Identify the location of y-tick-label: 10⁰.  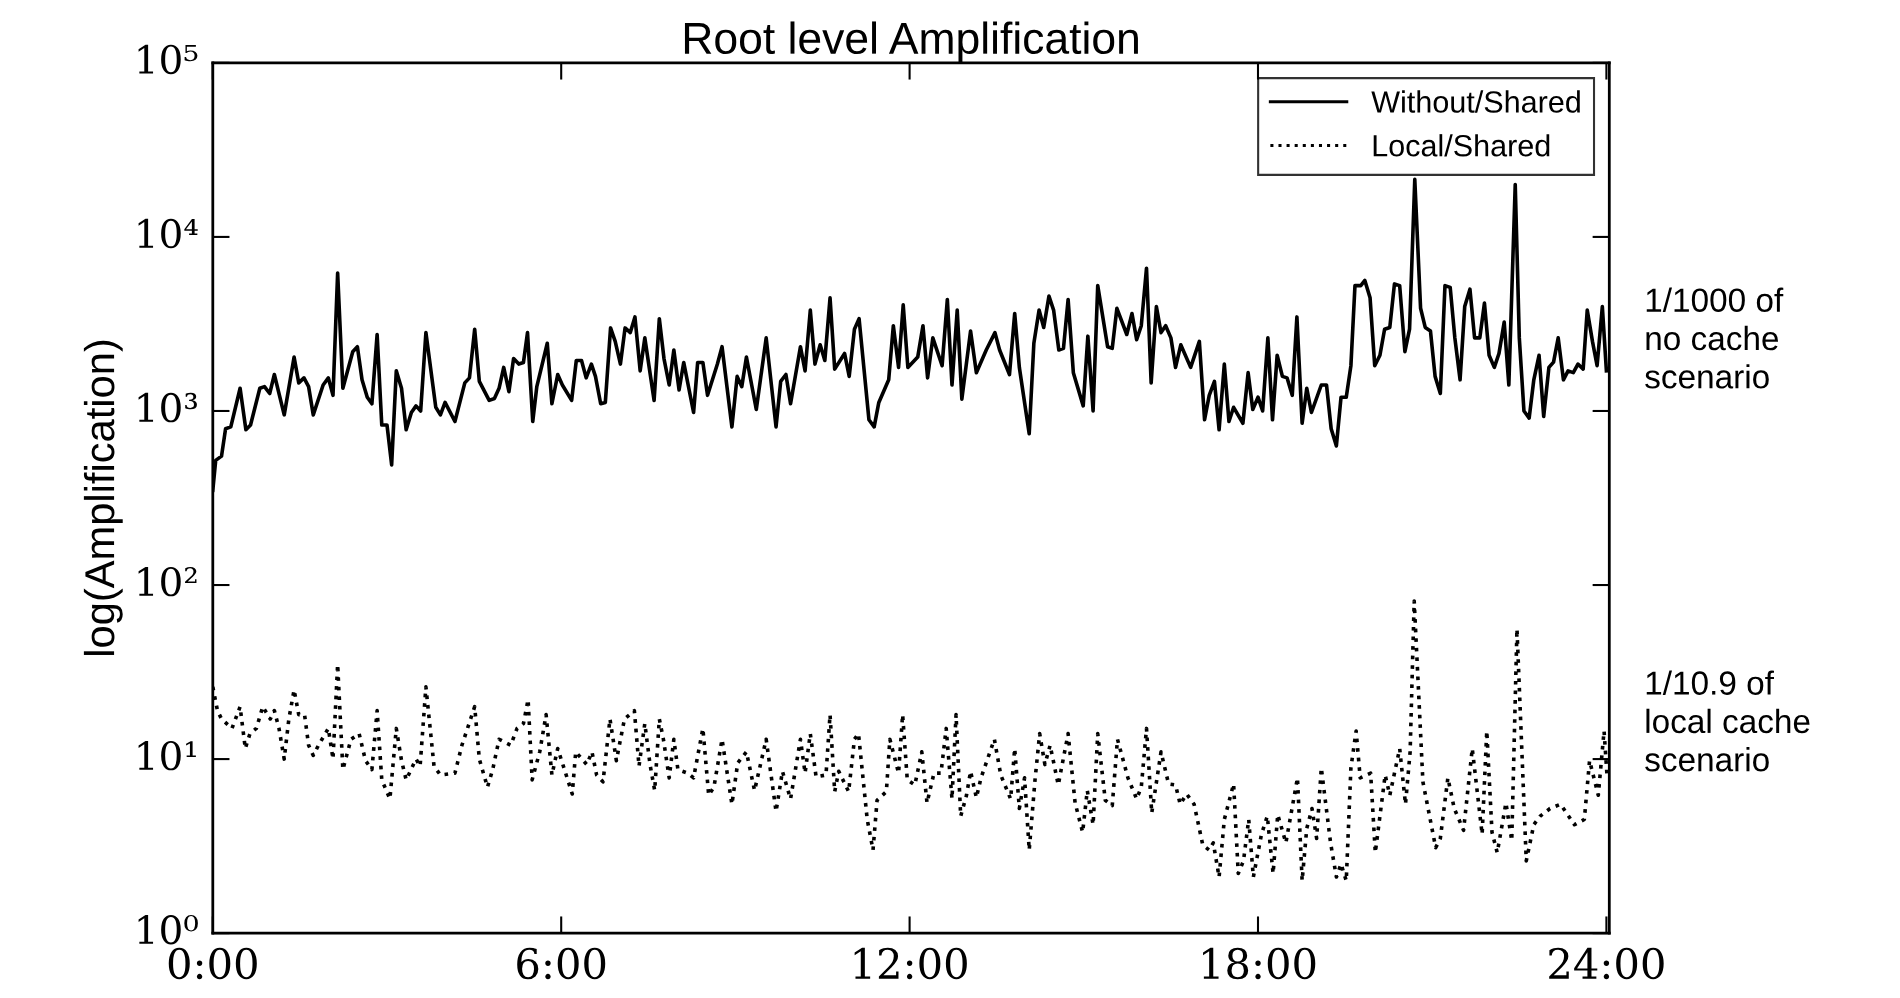
(168, 930).